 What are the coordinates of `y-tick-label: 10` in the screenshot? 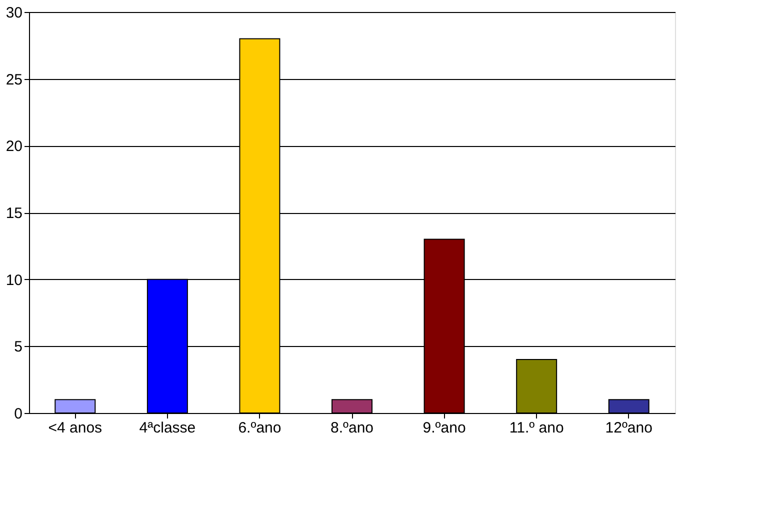 It's located at (14, 280).